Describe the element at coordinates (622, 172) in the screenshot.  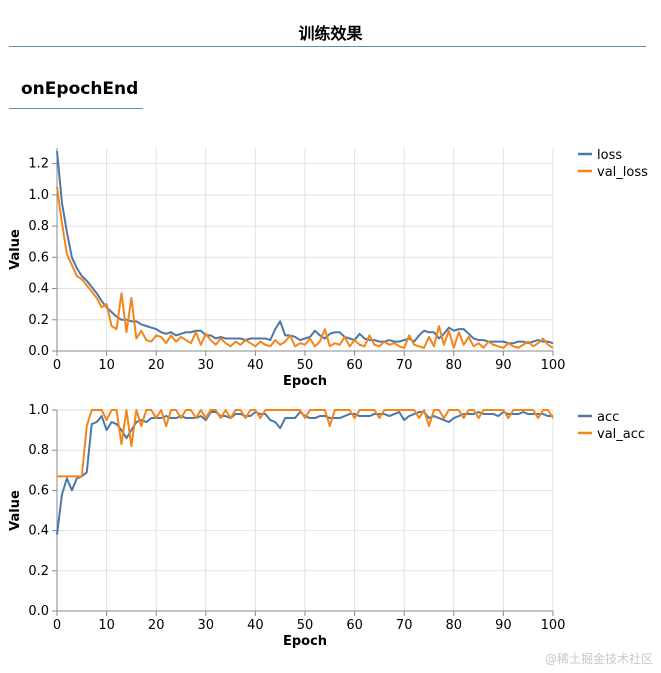
I see `legend-label: val_loss` at that location.